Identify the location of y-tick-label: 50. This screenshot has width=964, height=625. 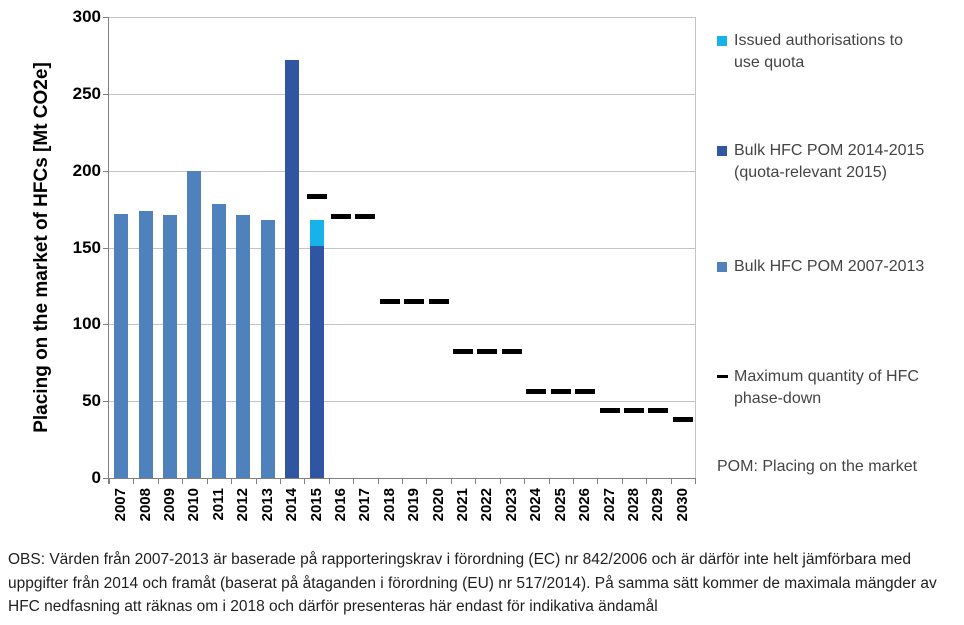
(91, 401).